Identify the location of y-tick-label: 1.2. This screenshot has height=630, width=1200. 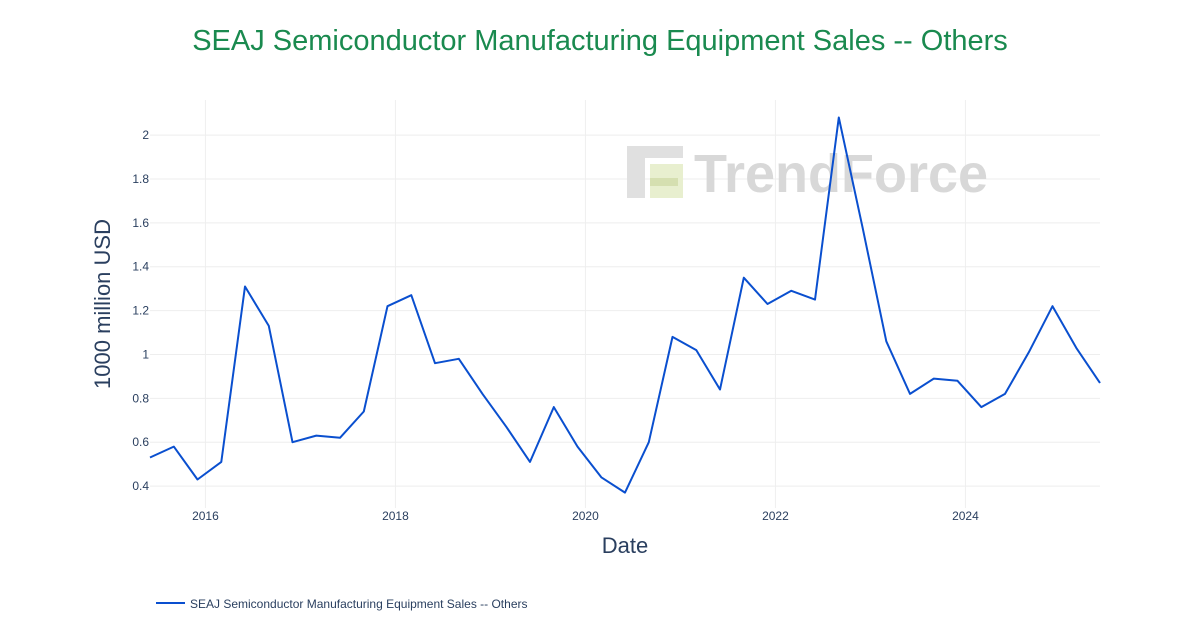
(140, 311).